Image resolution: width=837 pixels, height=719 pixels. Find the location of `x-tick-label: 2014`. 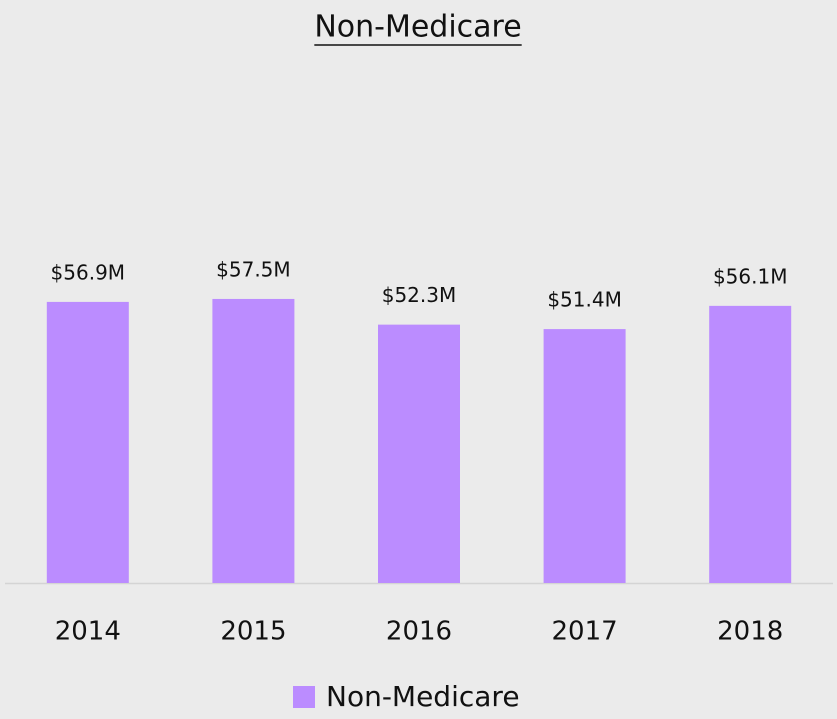

x-tick-label: 2014 is located at coordinates (88, 632).